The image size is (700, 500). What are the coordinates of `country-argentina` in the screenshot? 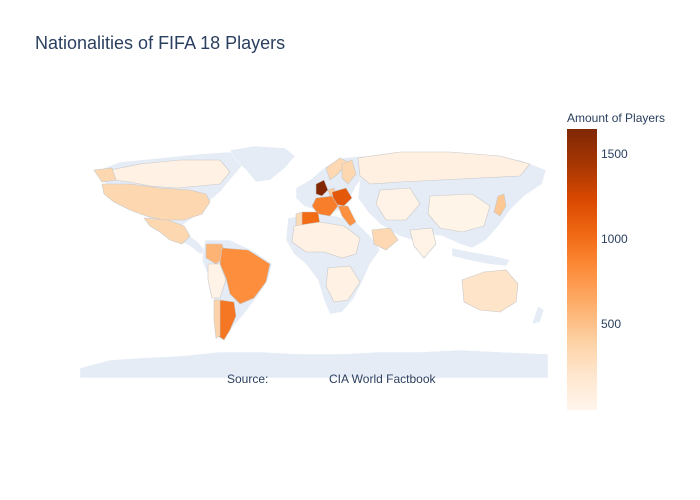 It's located at (227, 320).